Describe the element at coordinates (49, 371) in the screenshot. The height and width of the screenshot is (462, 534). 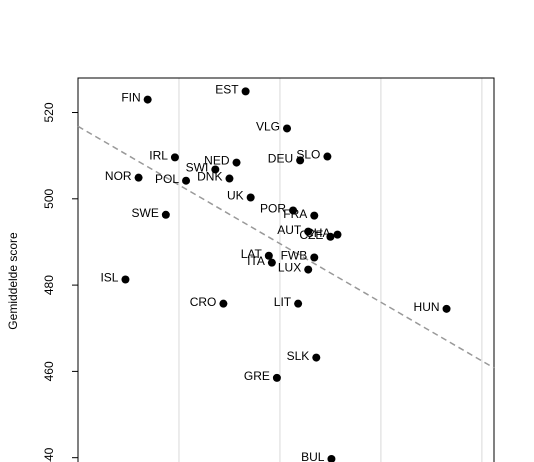
I see `y-tick-label: 460` at that location.